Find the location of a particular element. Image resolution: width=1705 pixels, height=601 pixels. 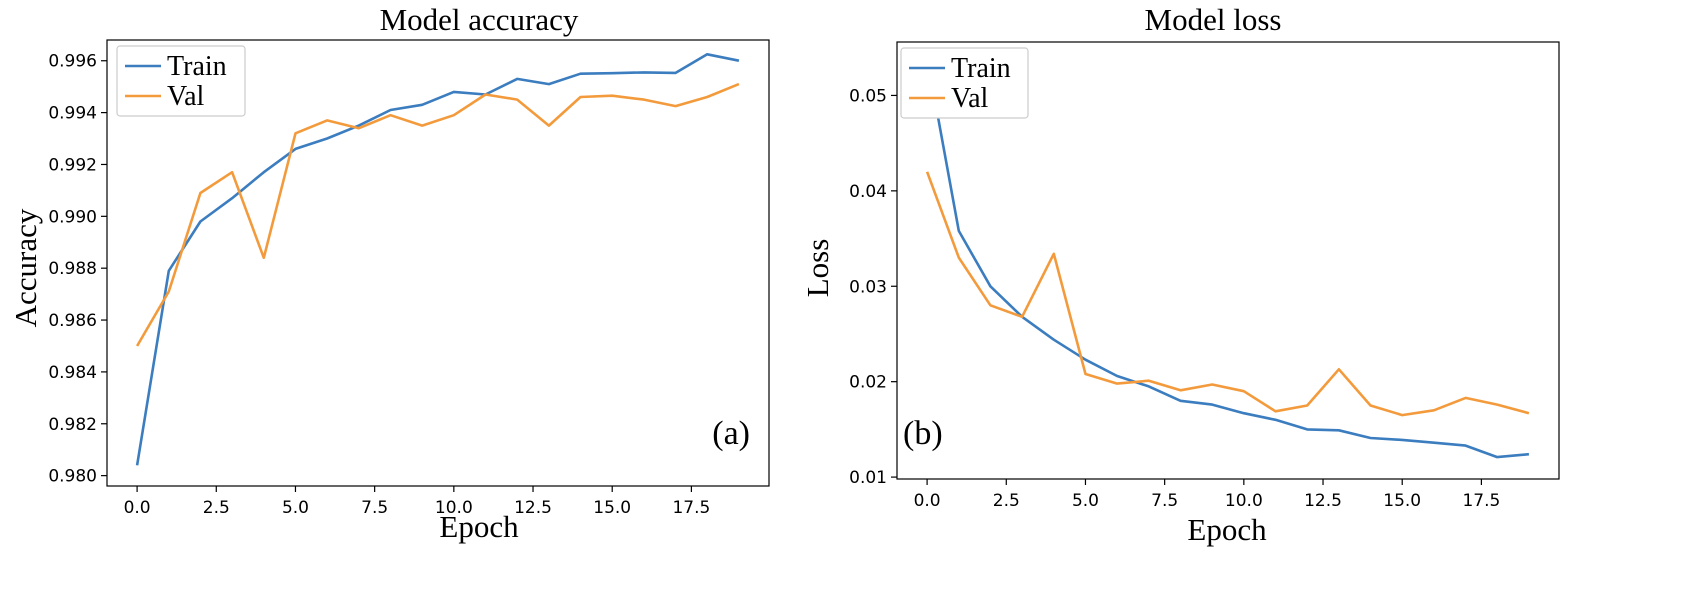

accuracy-y-tick-label: 0.980 is located at coordinates (72, 477).